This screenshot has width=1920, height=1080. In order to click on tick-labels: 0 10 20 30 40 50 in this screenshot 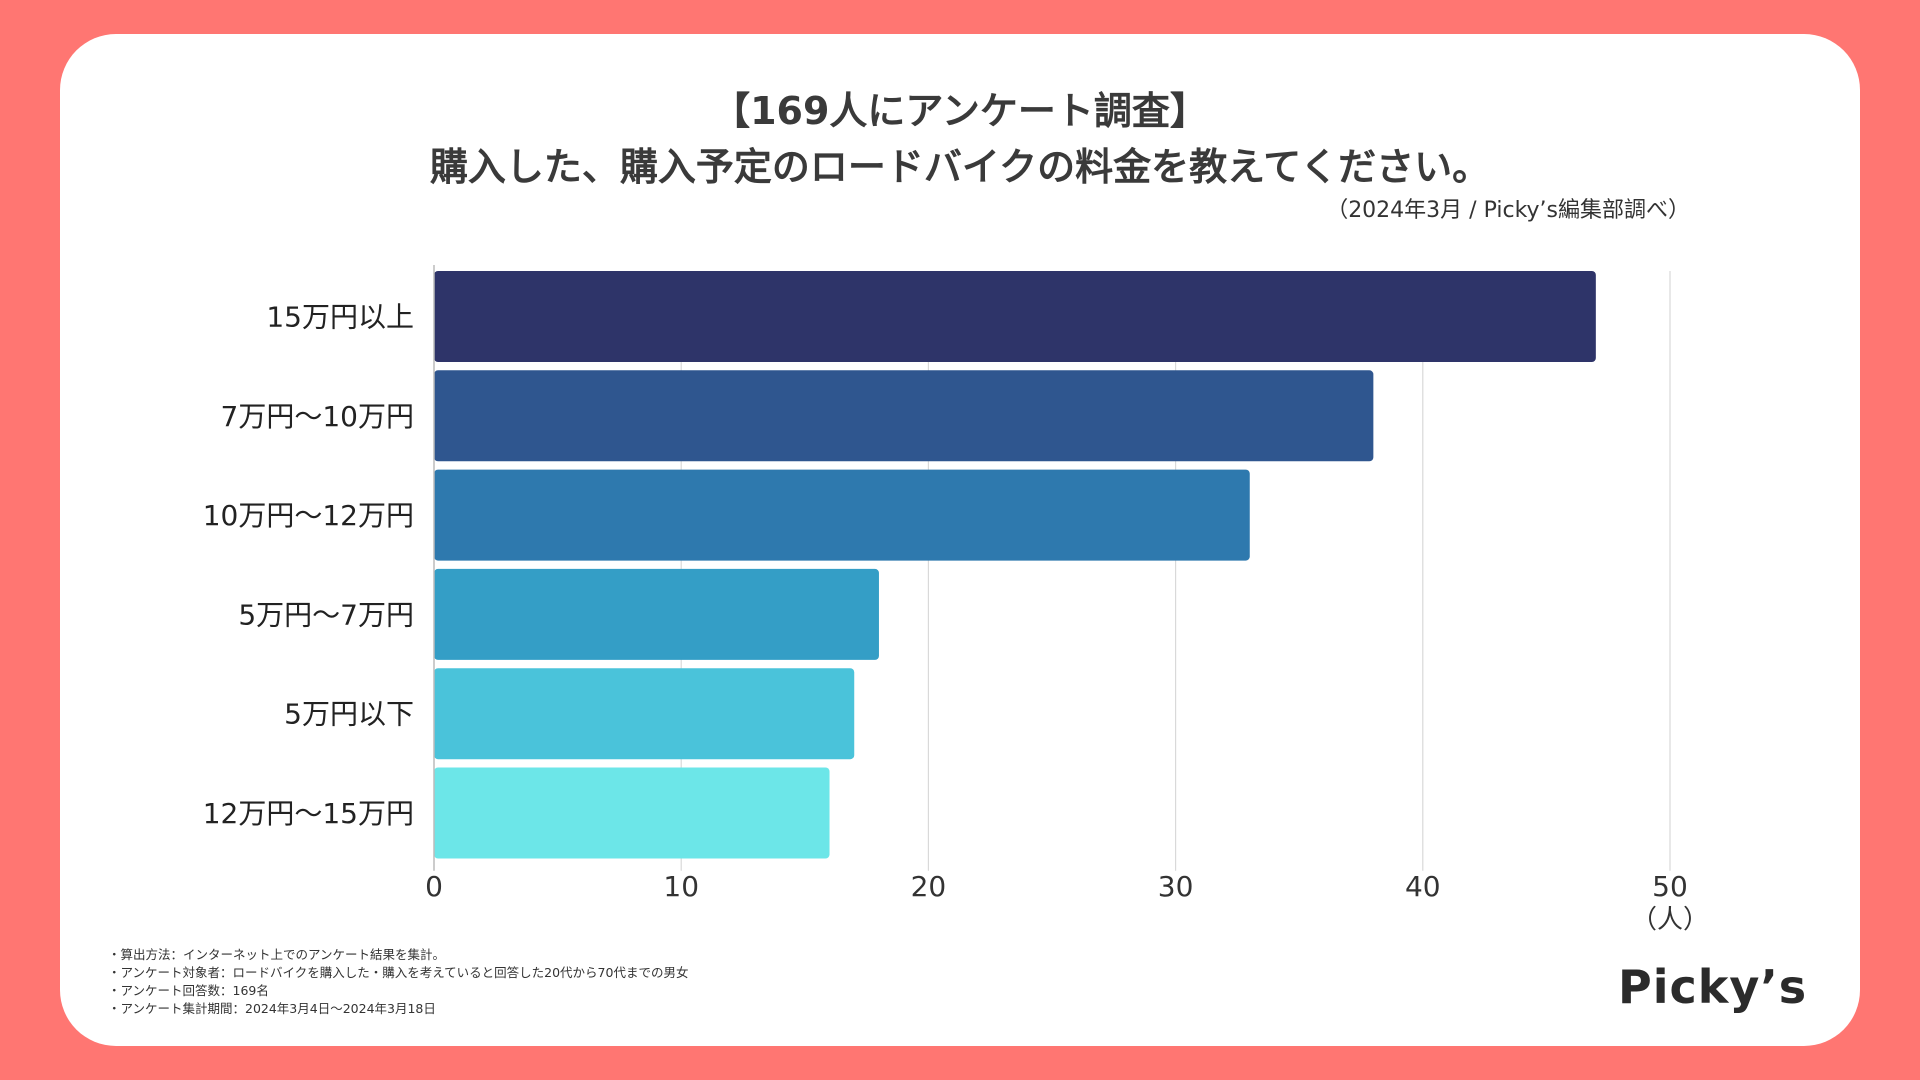, I will do `click(1056, 886)`.